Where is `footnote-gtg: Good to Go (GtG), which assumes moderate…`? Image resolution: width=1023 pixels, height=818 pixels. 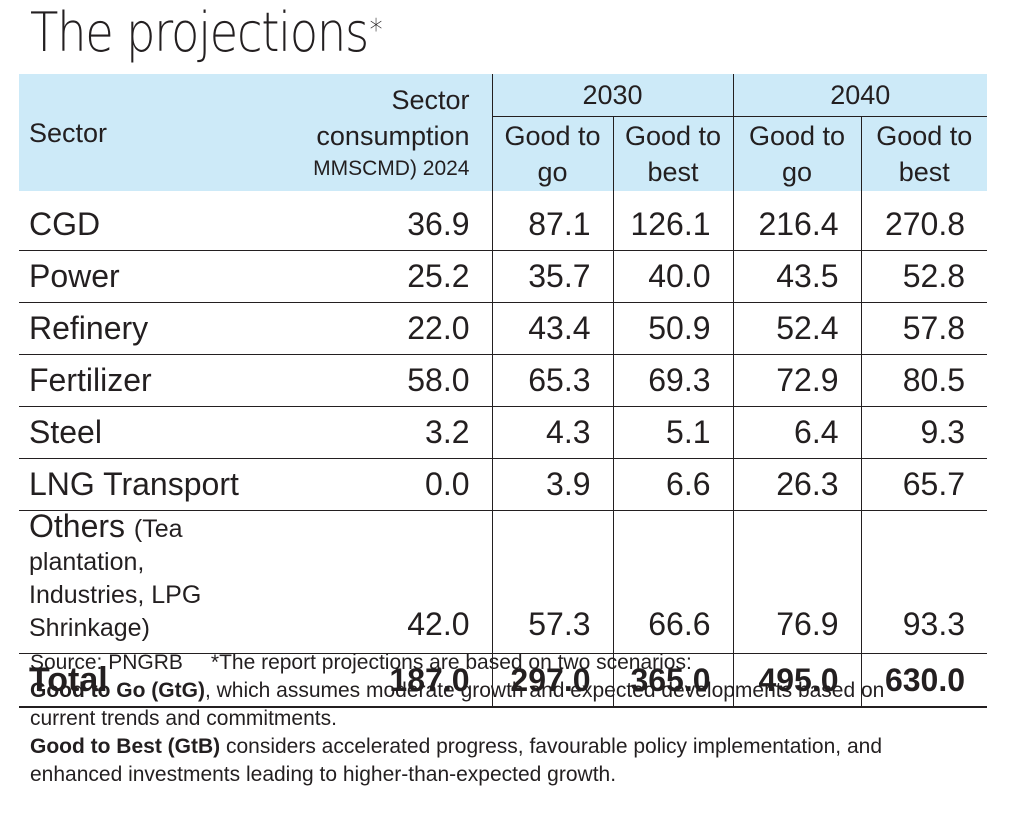 footnote-gtg: Good to Go (GtG), which assumes moderate… is located at coordinates (457, 690).